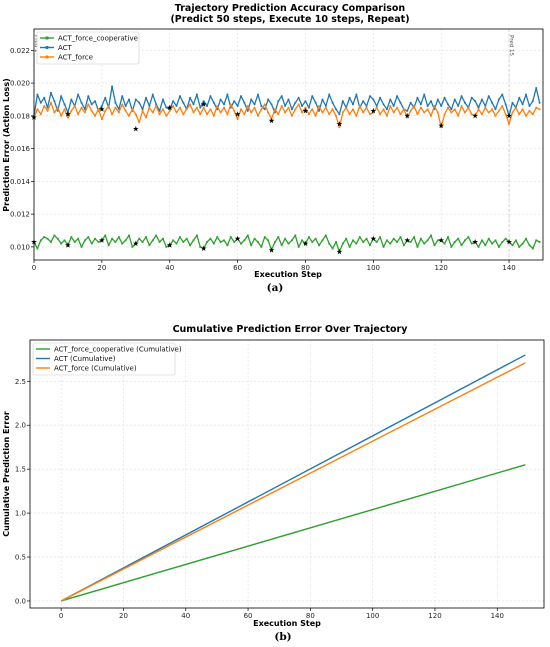 The width and height of the screenshot is (550, 647). I want to click on x-tick-label: 0, so click(34, 268).